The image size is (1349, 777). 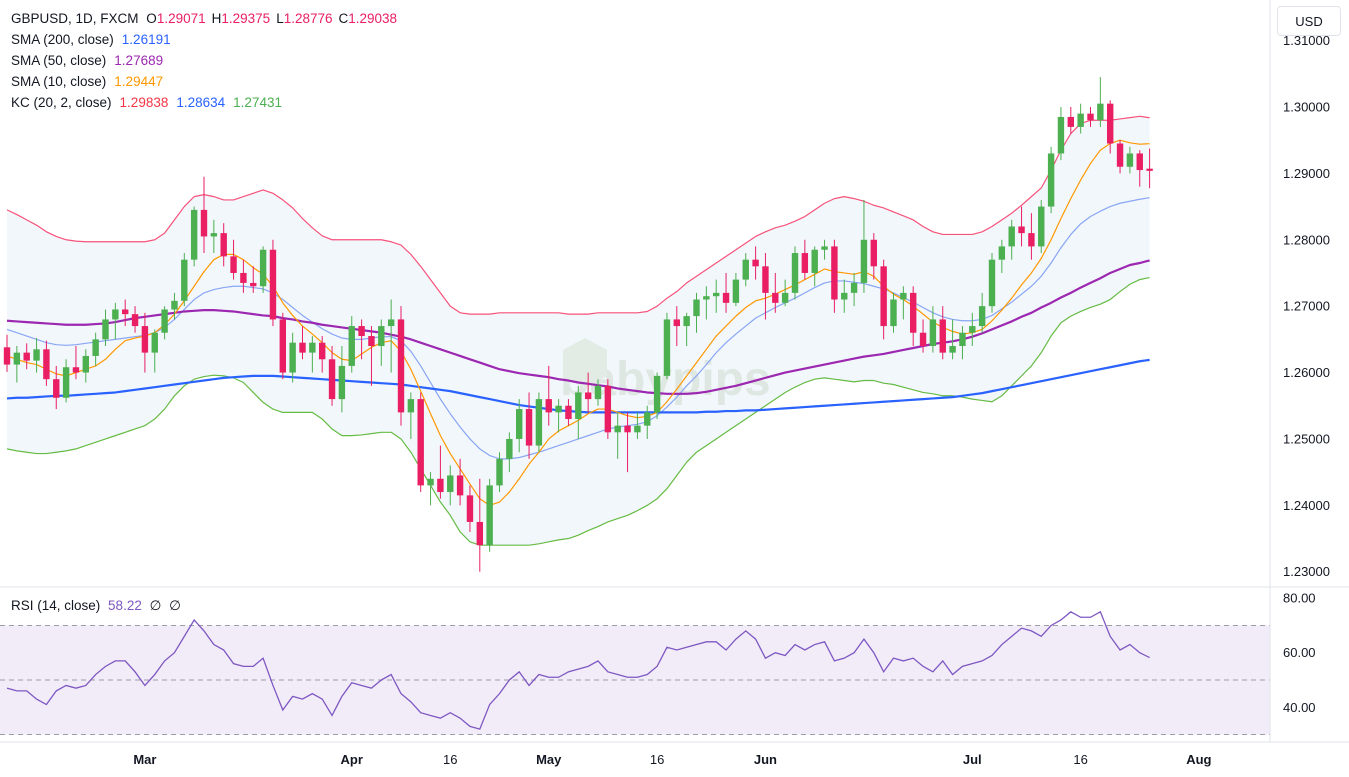 I want to click on ohlc-label: L, so click(x=280, y=18).